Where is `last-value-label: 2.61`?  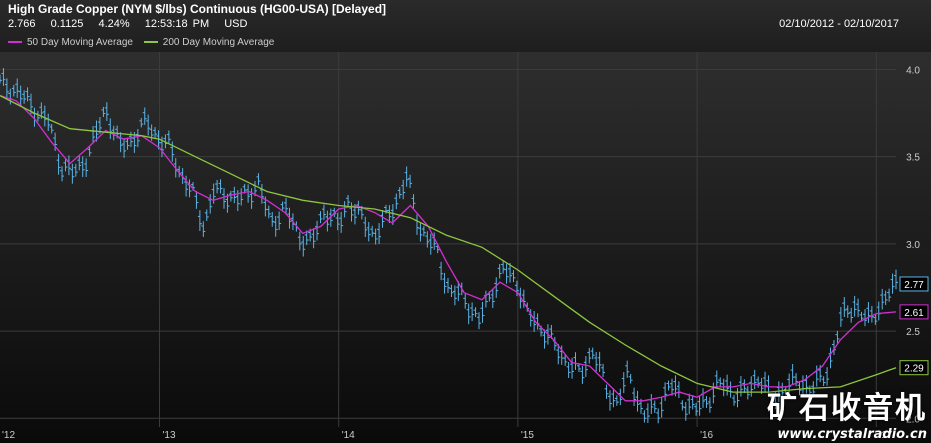
last-value-label: 2.61 is located at coordinates (914, 313).